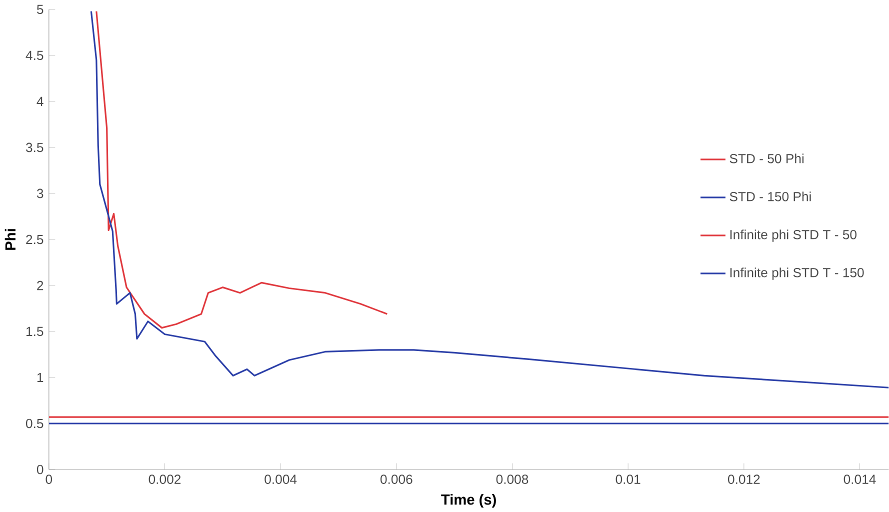 This screenshot has height=512, width=889. What do you see at coordinates (35, 239) in the screenshot?
I see `y-tick-label: 2.5` at bounding box center [35, 239].